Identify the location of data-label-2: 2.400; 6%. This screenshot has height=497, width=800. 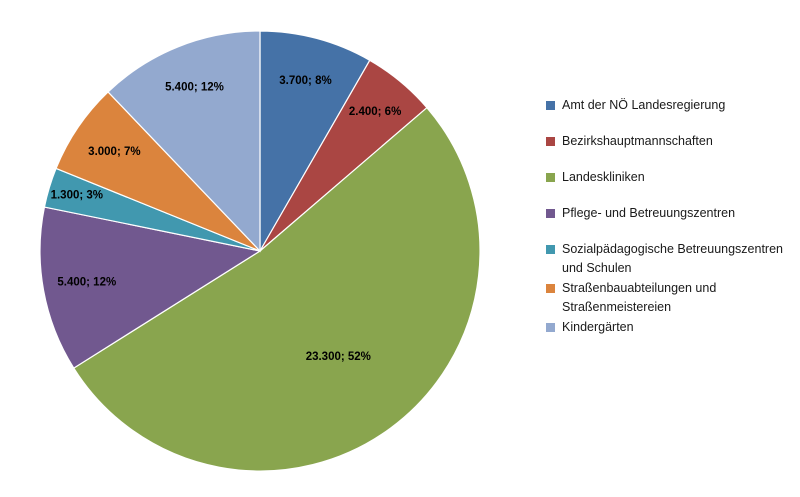
(375, 112).